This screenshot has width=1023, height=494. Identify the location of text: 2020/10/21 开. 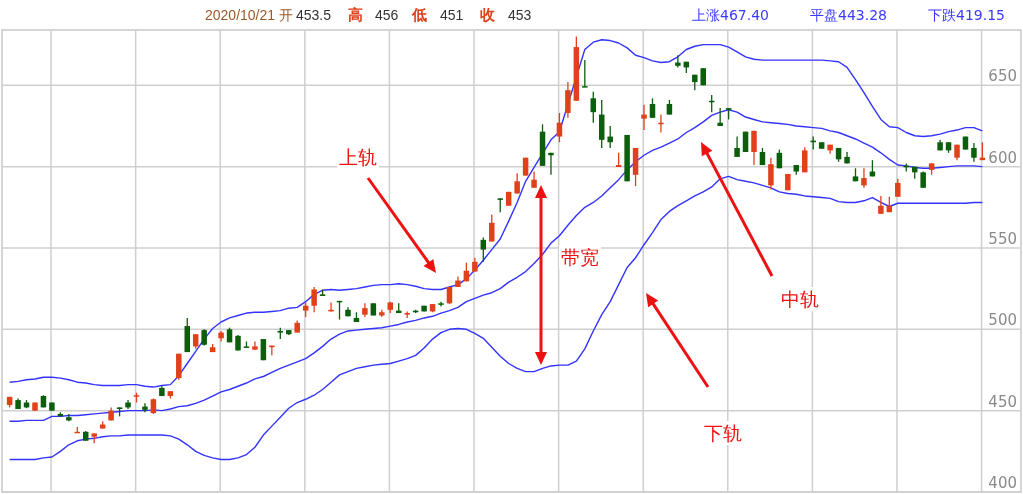
(249, 15).